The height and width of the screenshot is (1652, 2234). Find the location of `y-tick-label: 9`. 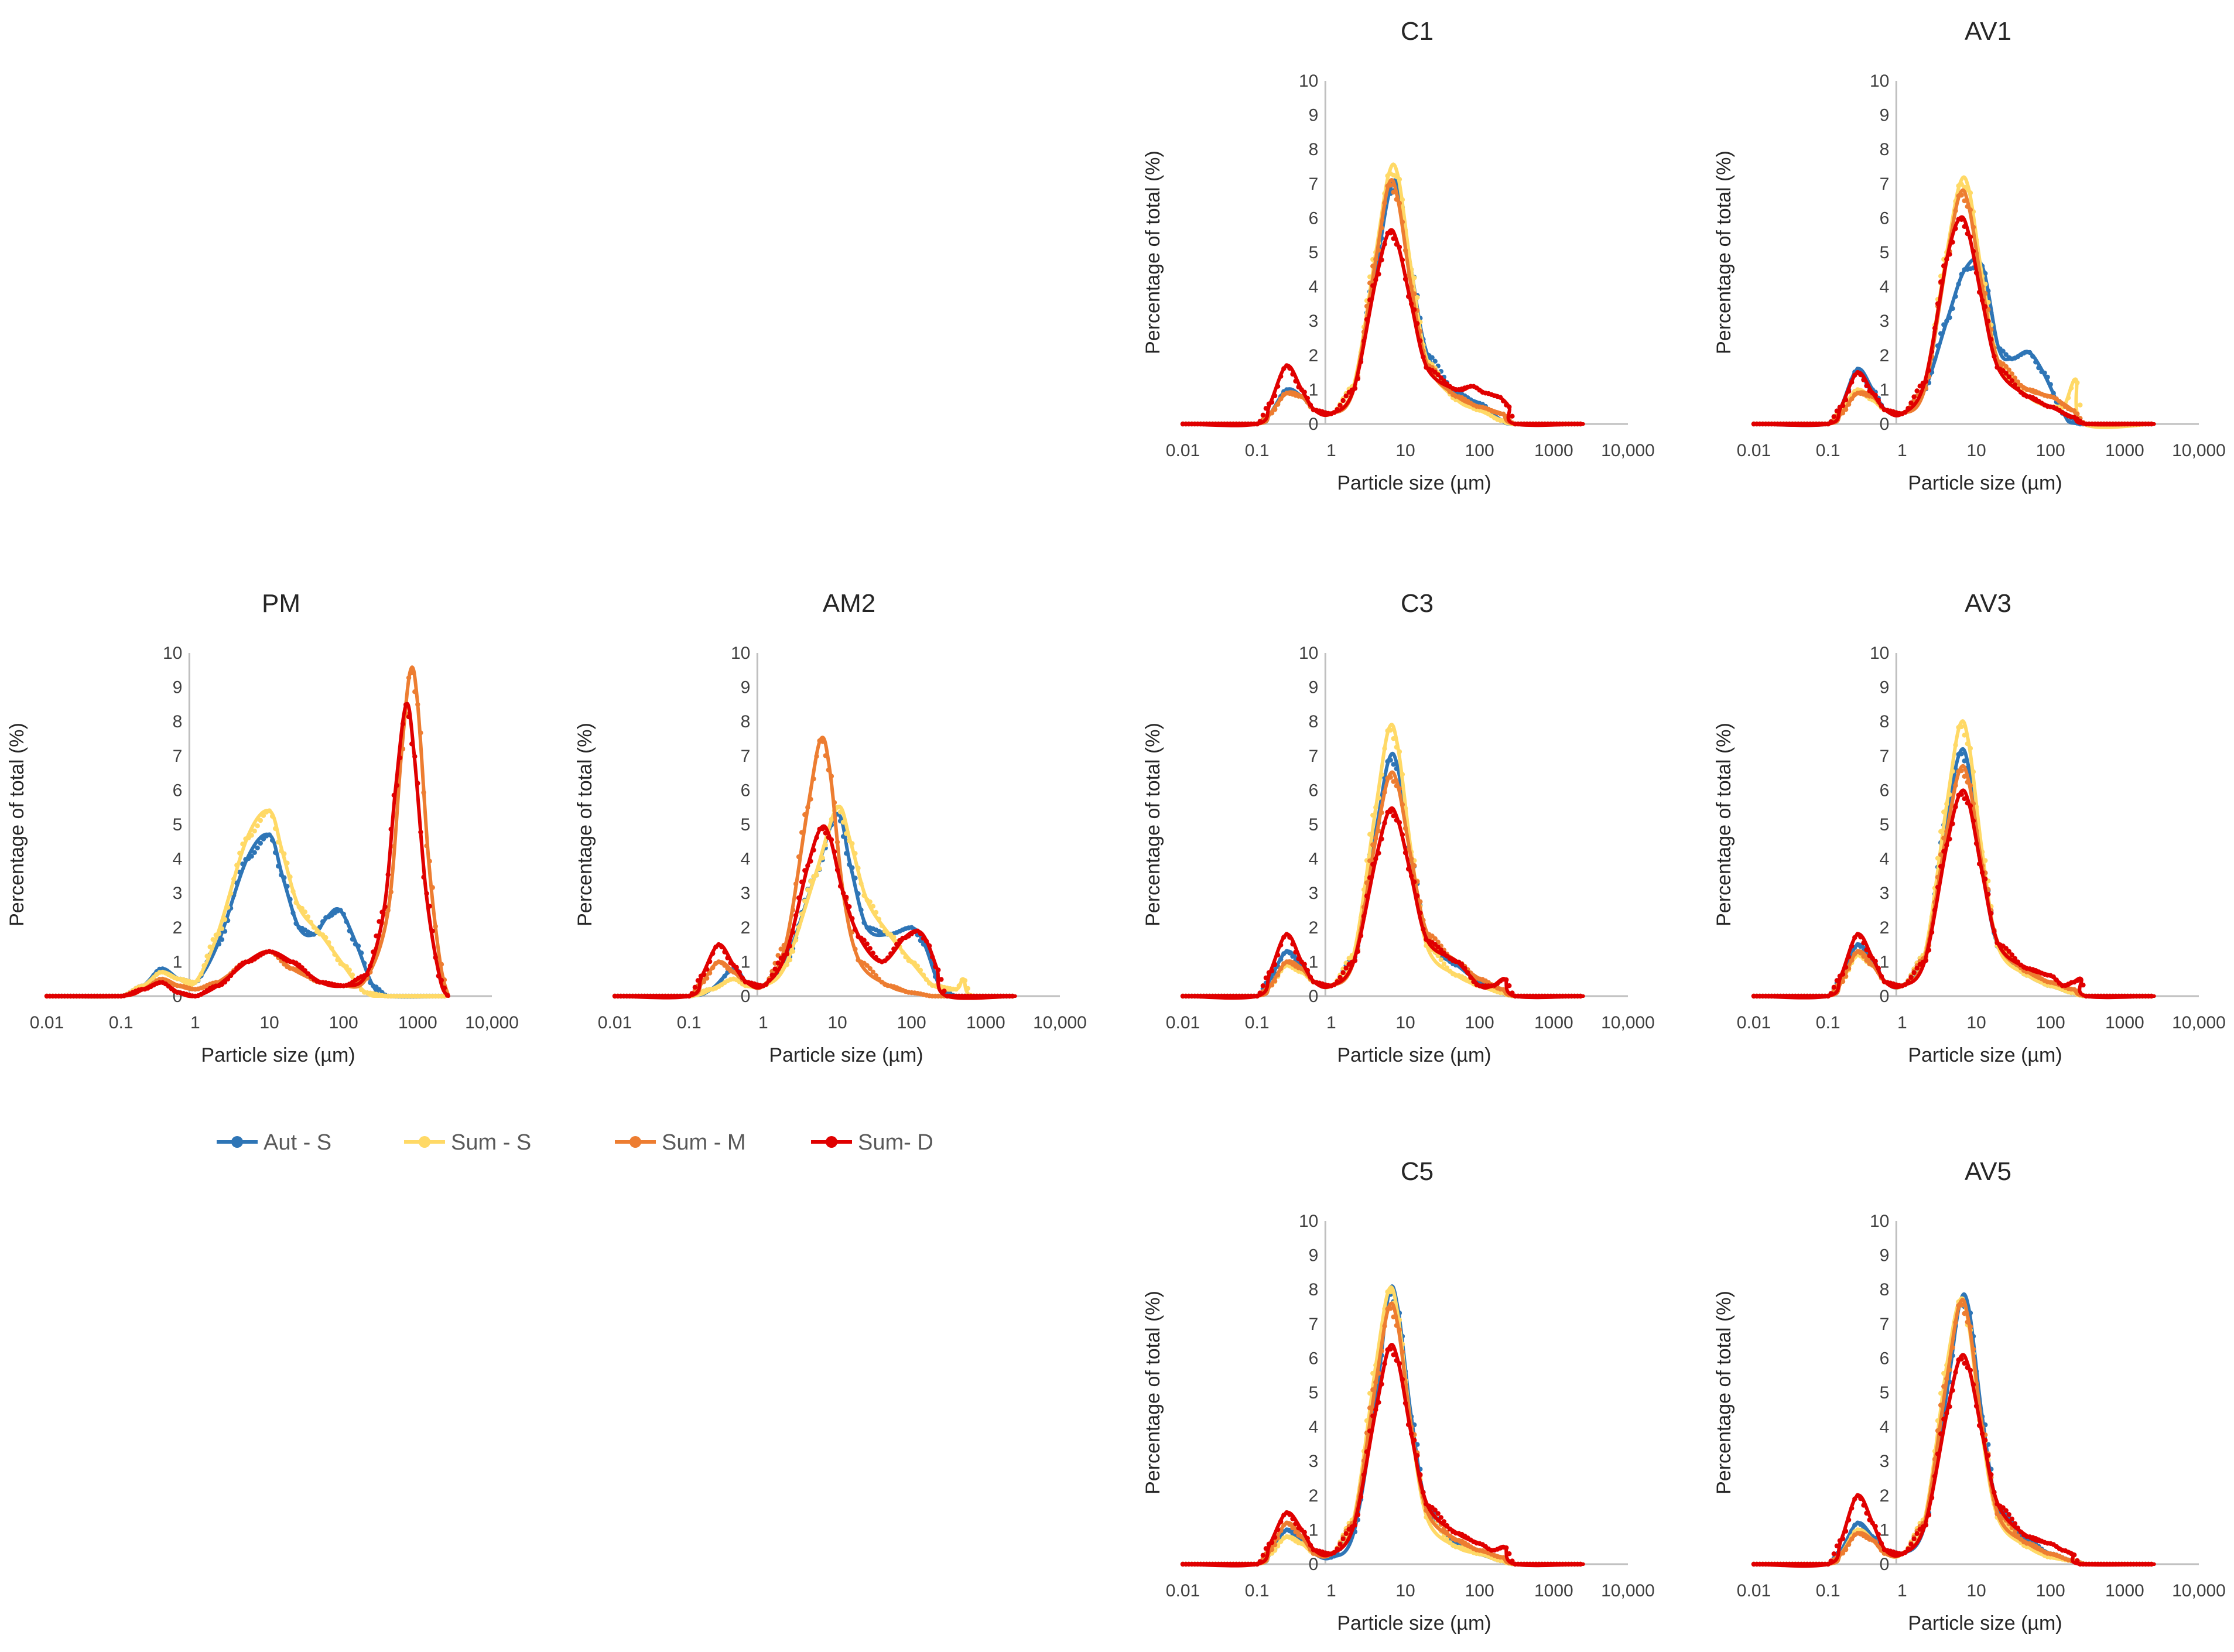

y-tick-label: 9 is located at coordinates (1885, 1255).